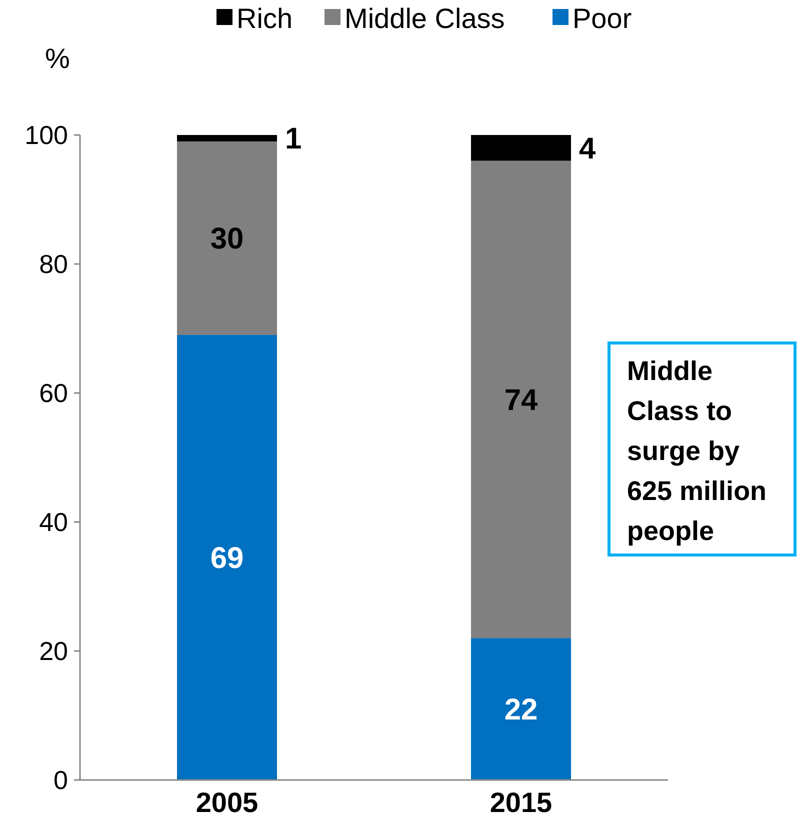 This screenshot has width=797, height=832. I want to click on data-label: 74, so click(521, 400).